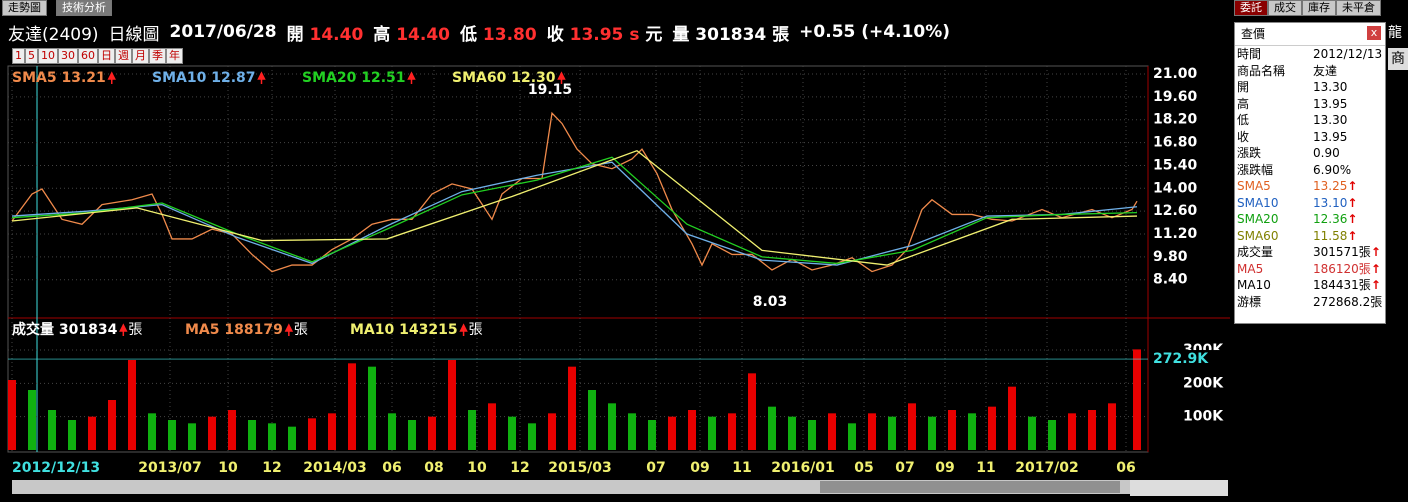 The width and height of the screenshot is (1408, 502). I want to click on info-row: 時間 2012/12/13, so click(1310, 54).